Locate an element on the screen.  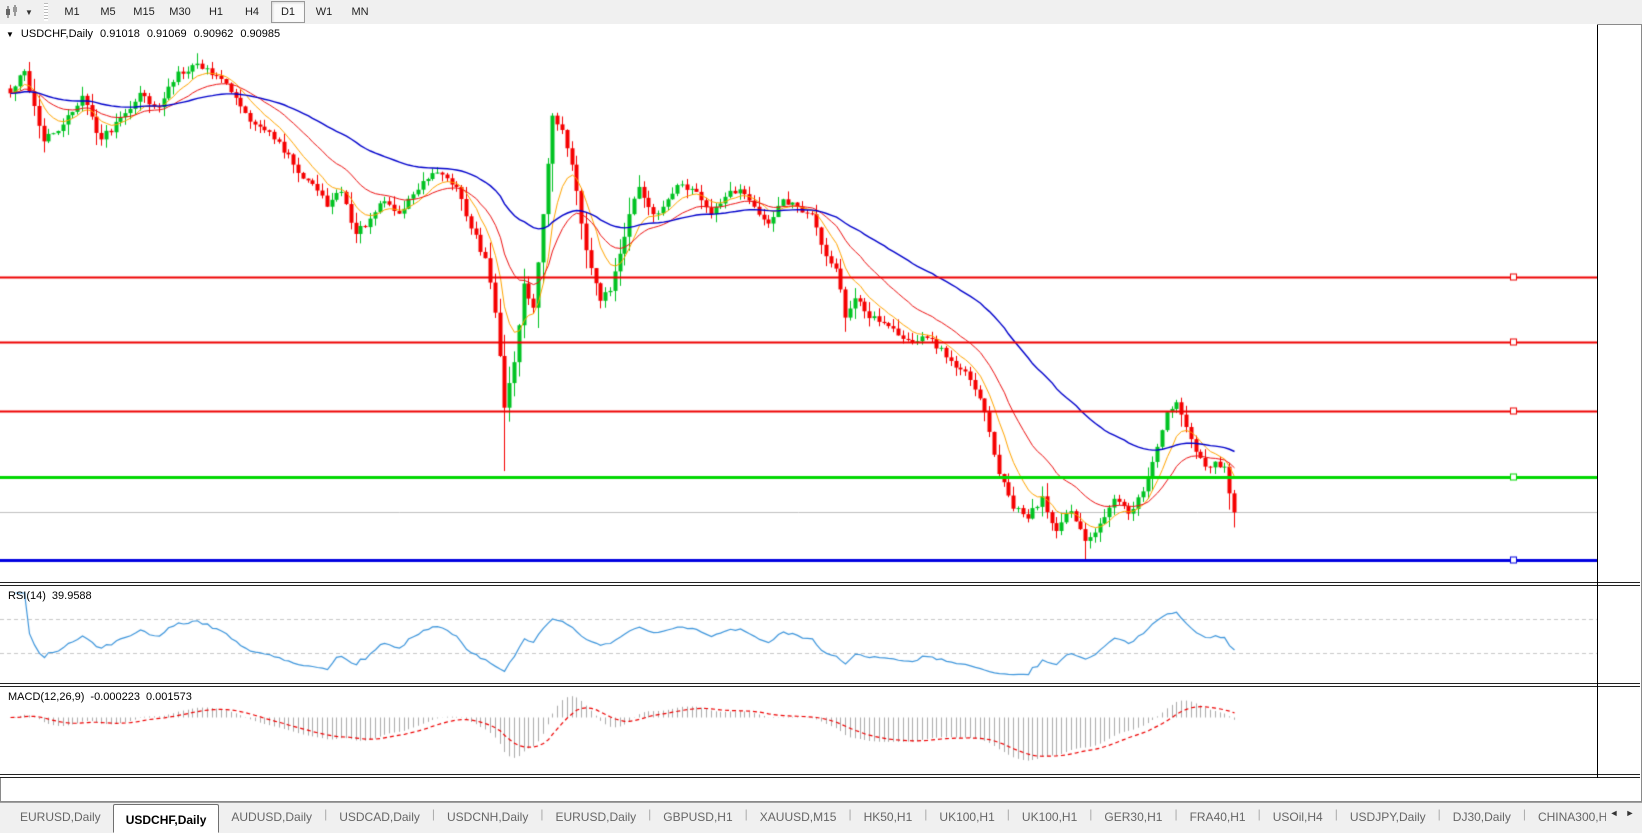
tab-china300-h1: CHINA300,H1 is located at coordinates (1571, 817).